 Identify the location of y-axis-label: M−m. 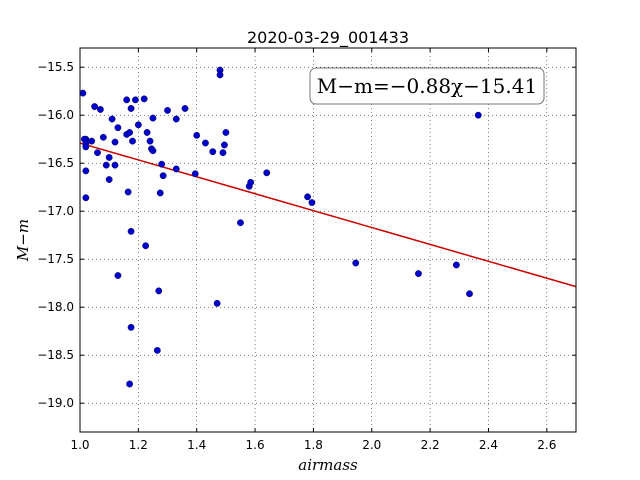
(23, 240).